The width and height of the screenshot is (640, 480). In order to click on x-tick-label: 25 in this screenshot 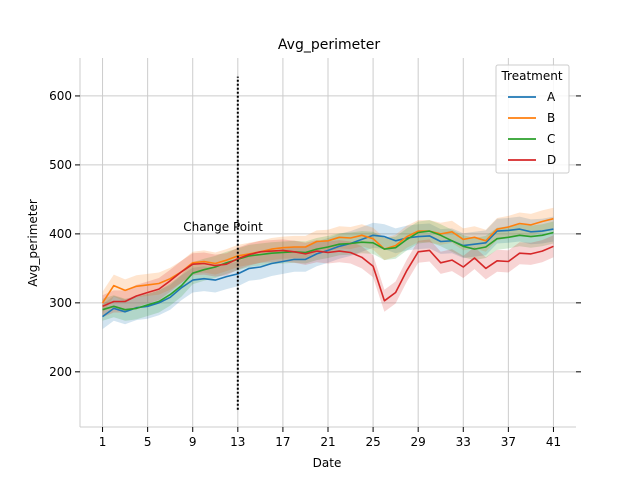, I will do `click(372, 442)`.